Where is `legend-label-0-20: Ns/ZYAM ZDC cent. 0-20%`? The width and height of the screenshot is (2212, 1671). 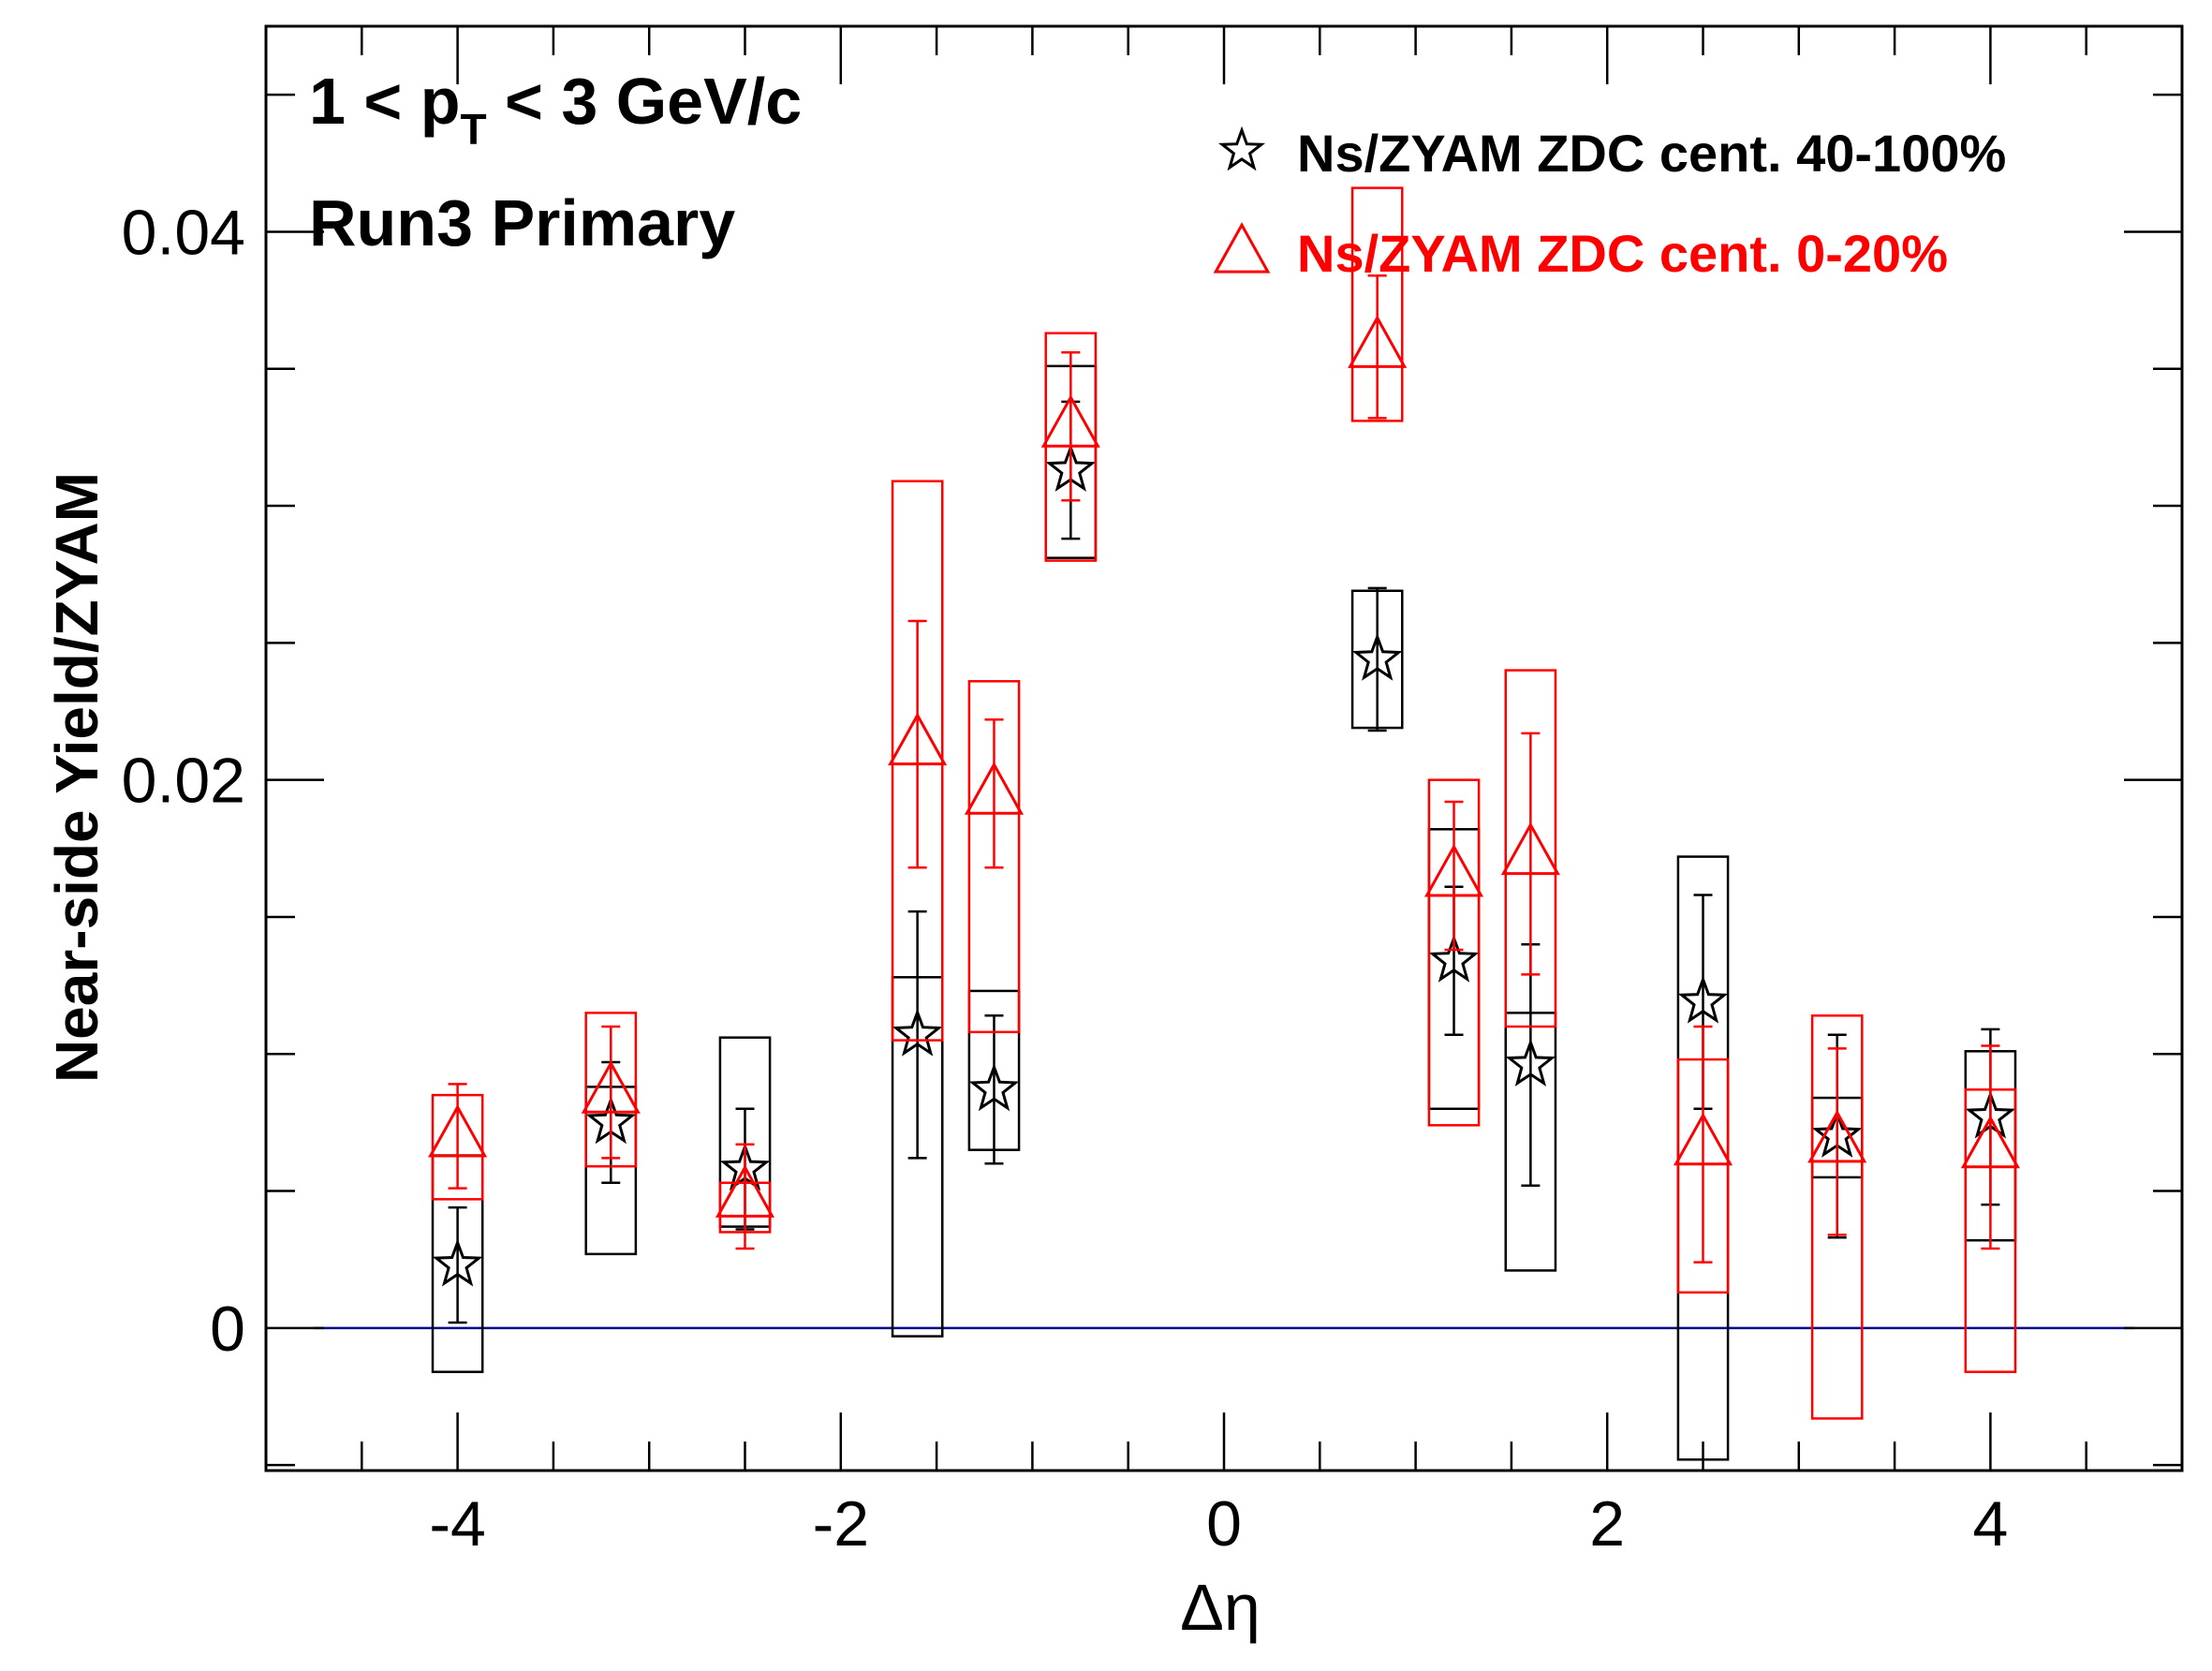
legend-label-0-20: Ns/ZYAM ZDC cent. 0-20% is located at coordinates (1622, 253).